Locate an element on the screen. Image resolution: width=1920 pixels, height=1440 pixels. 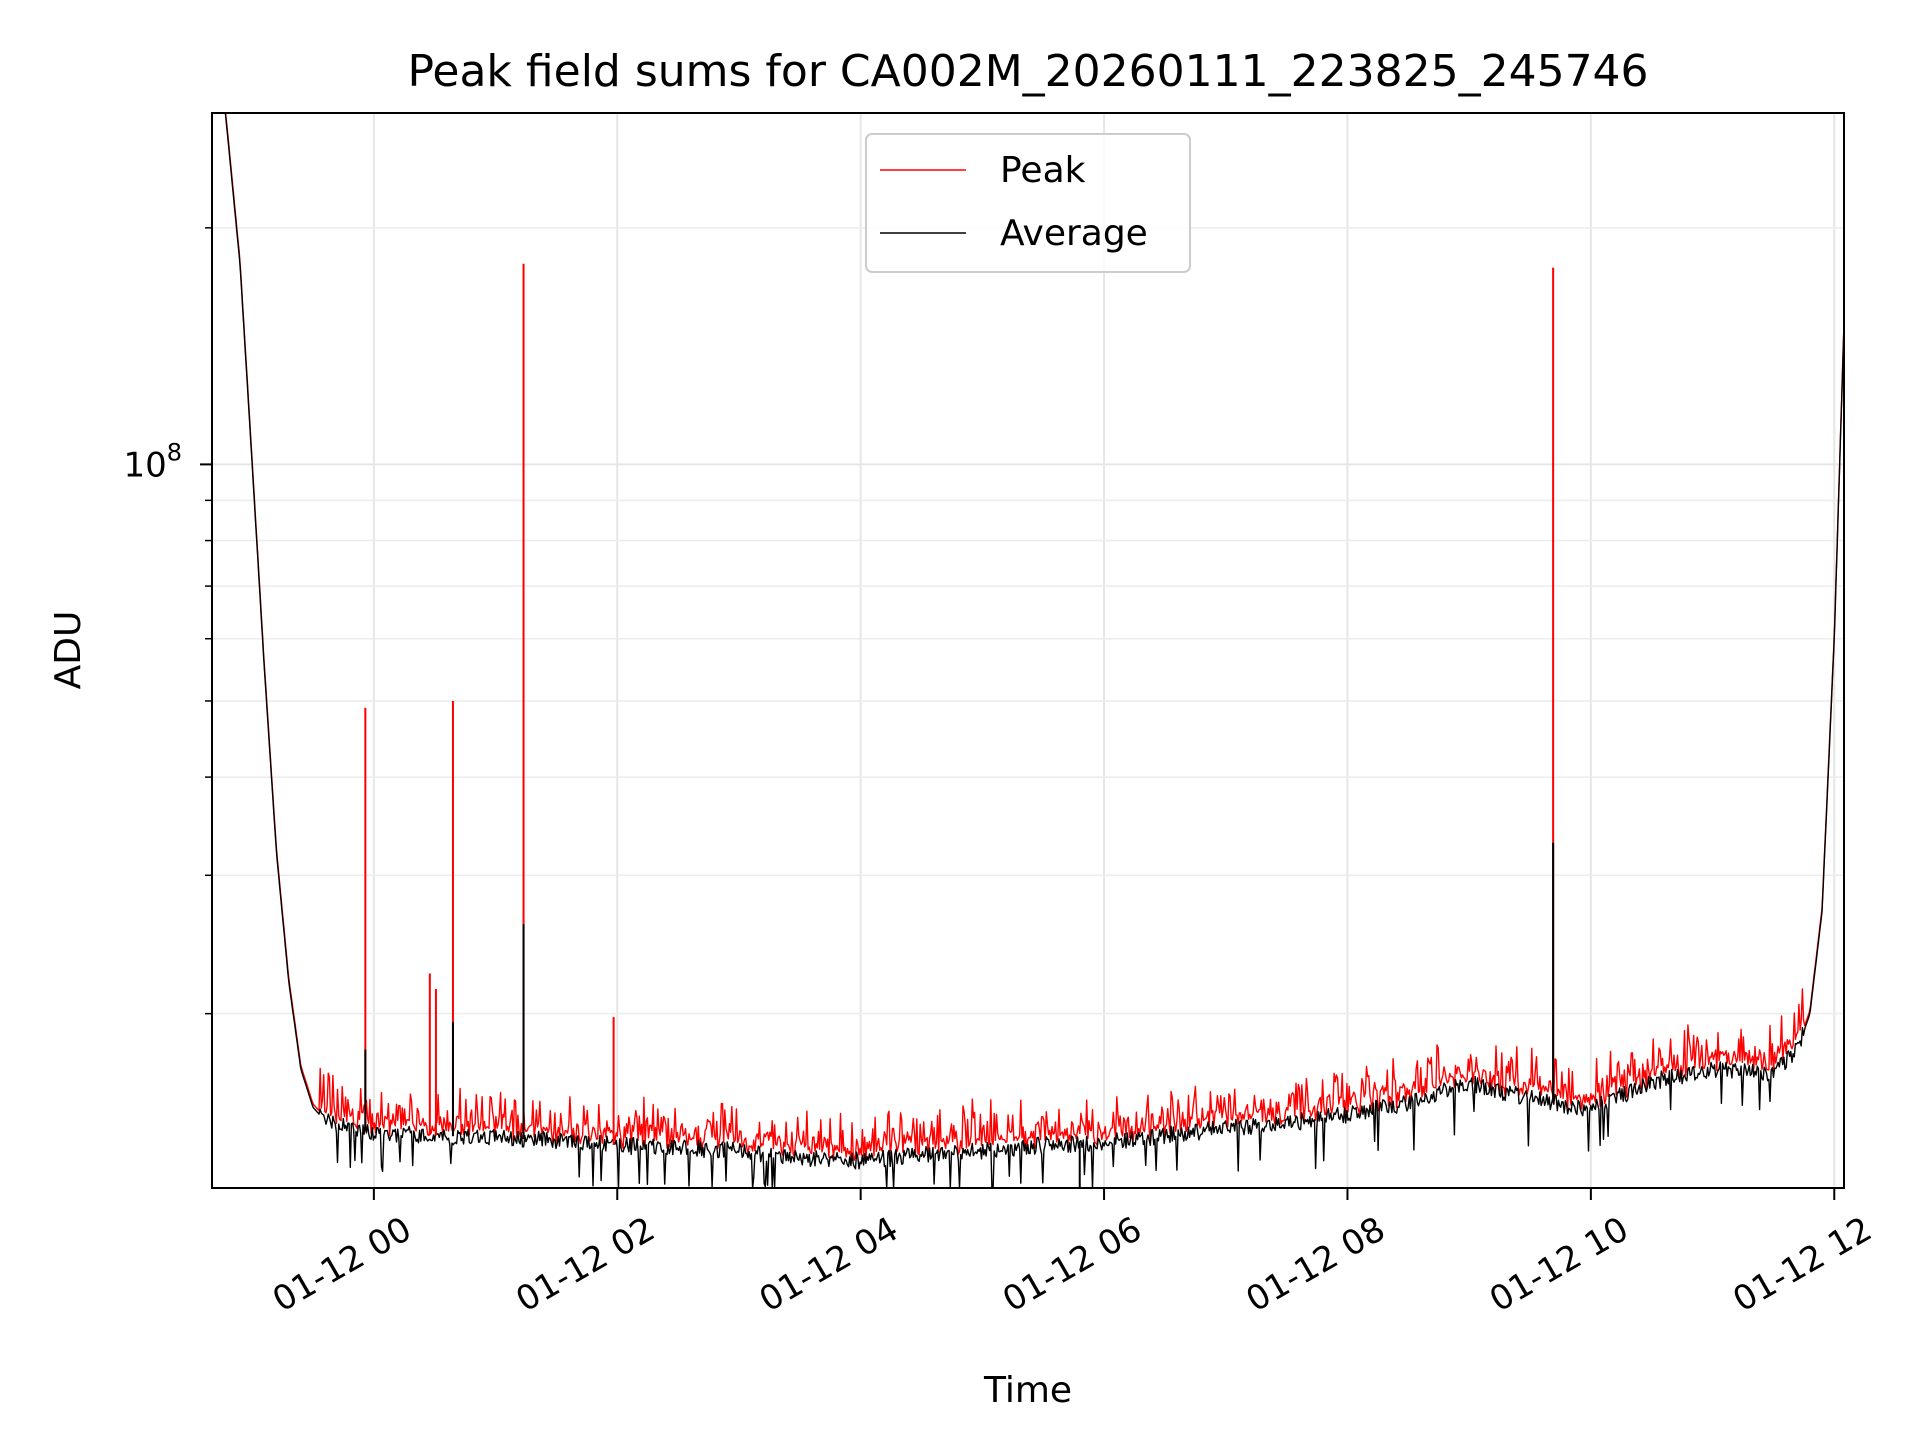
legend-label-average: Average is located at coordinates (1074, 233).